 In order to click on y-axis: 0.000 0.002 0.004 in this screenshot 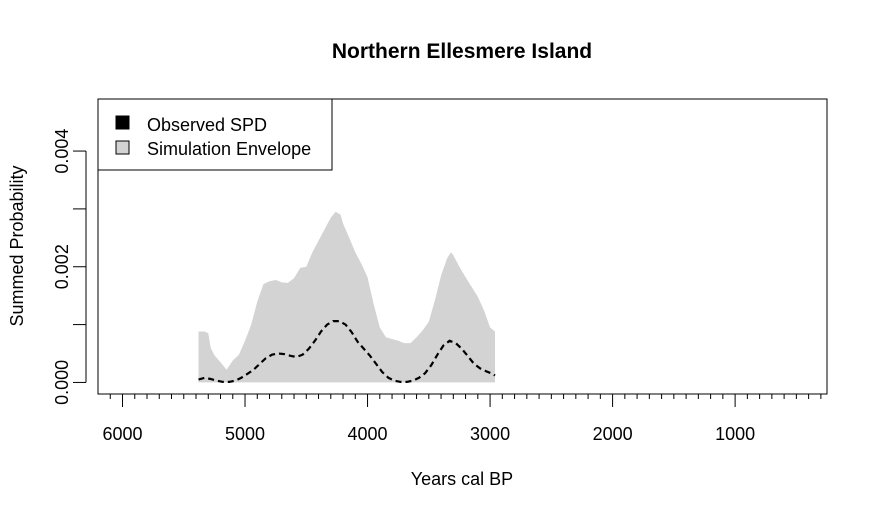, I will do `click(69, 267)`.